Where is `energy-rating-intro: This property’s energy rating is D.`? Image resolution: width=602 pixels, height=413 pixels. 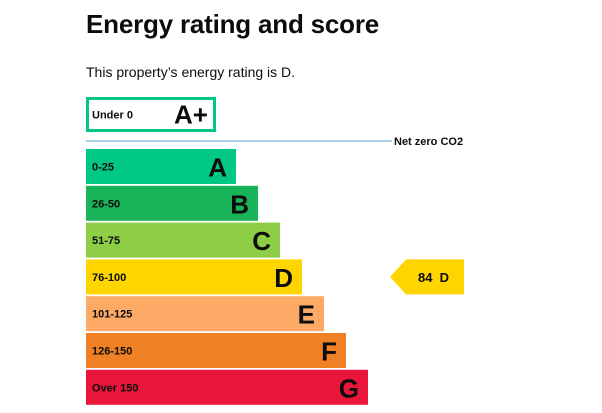
energy-rating-intro: This property’s energy rating is D. is located at coordinates (191, 72).